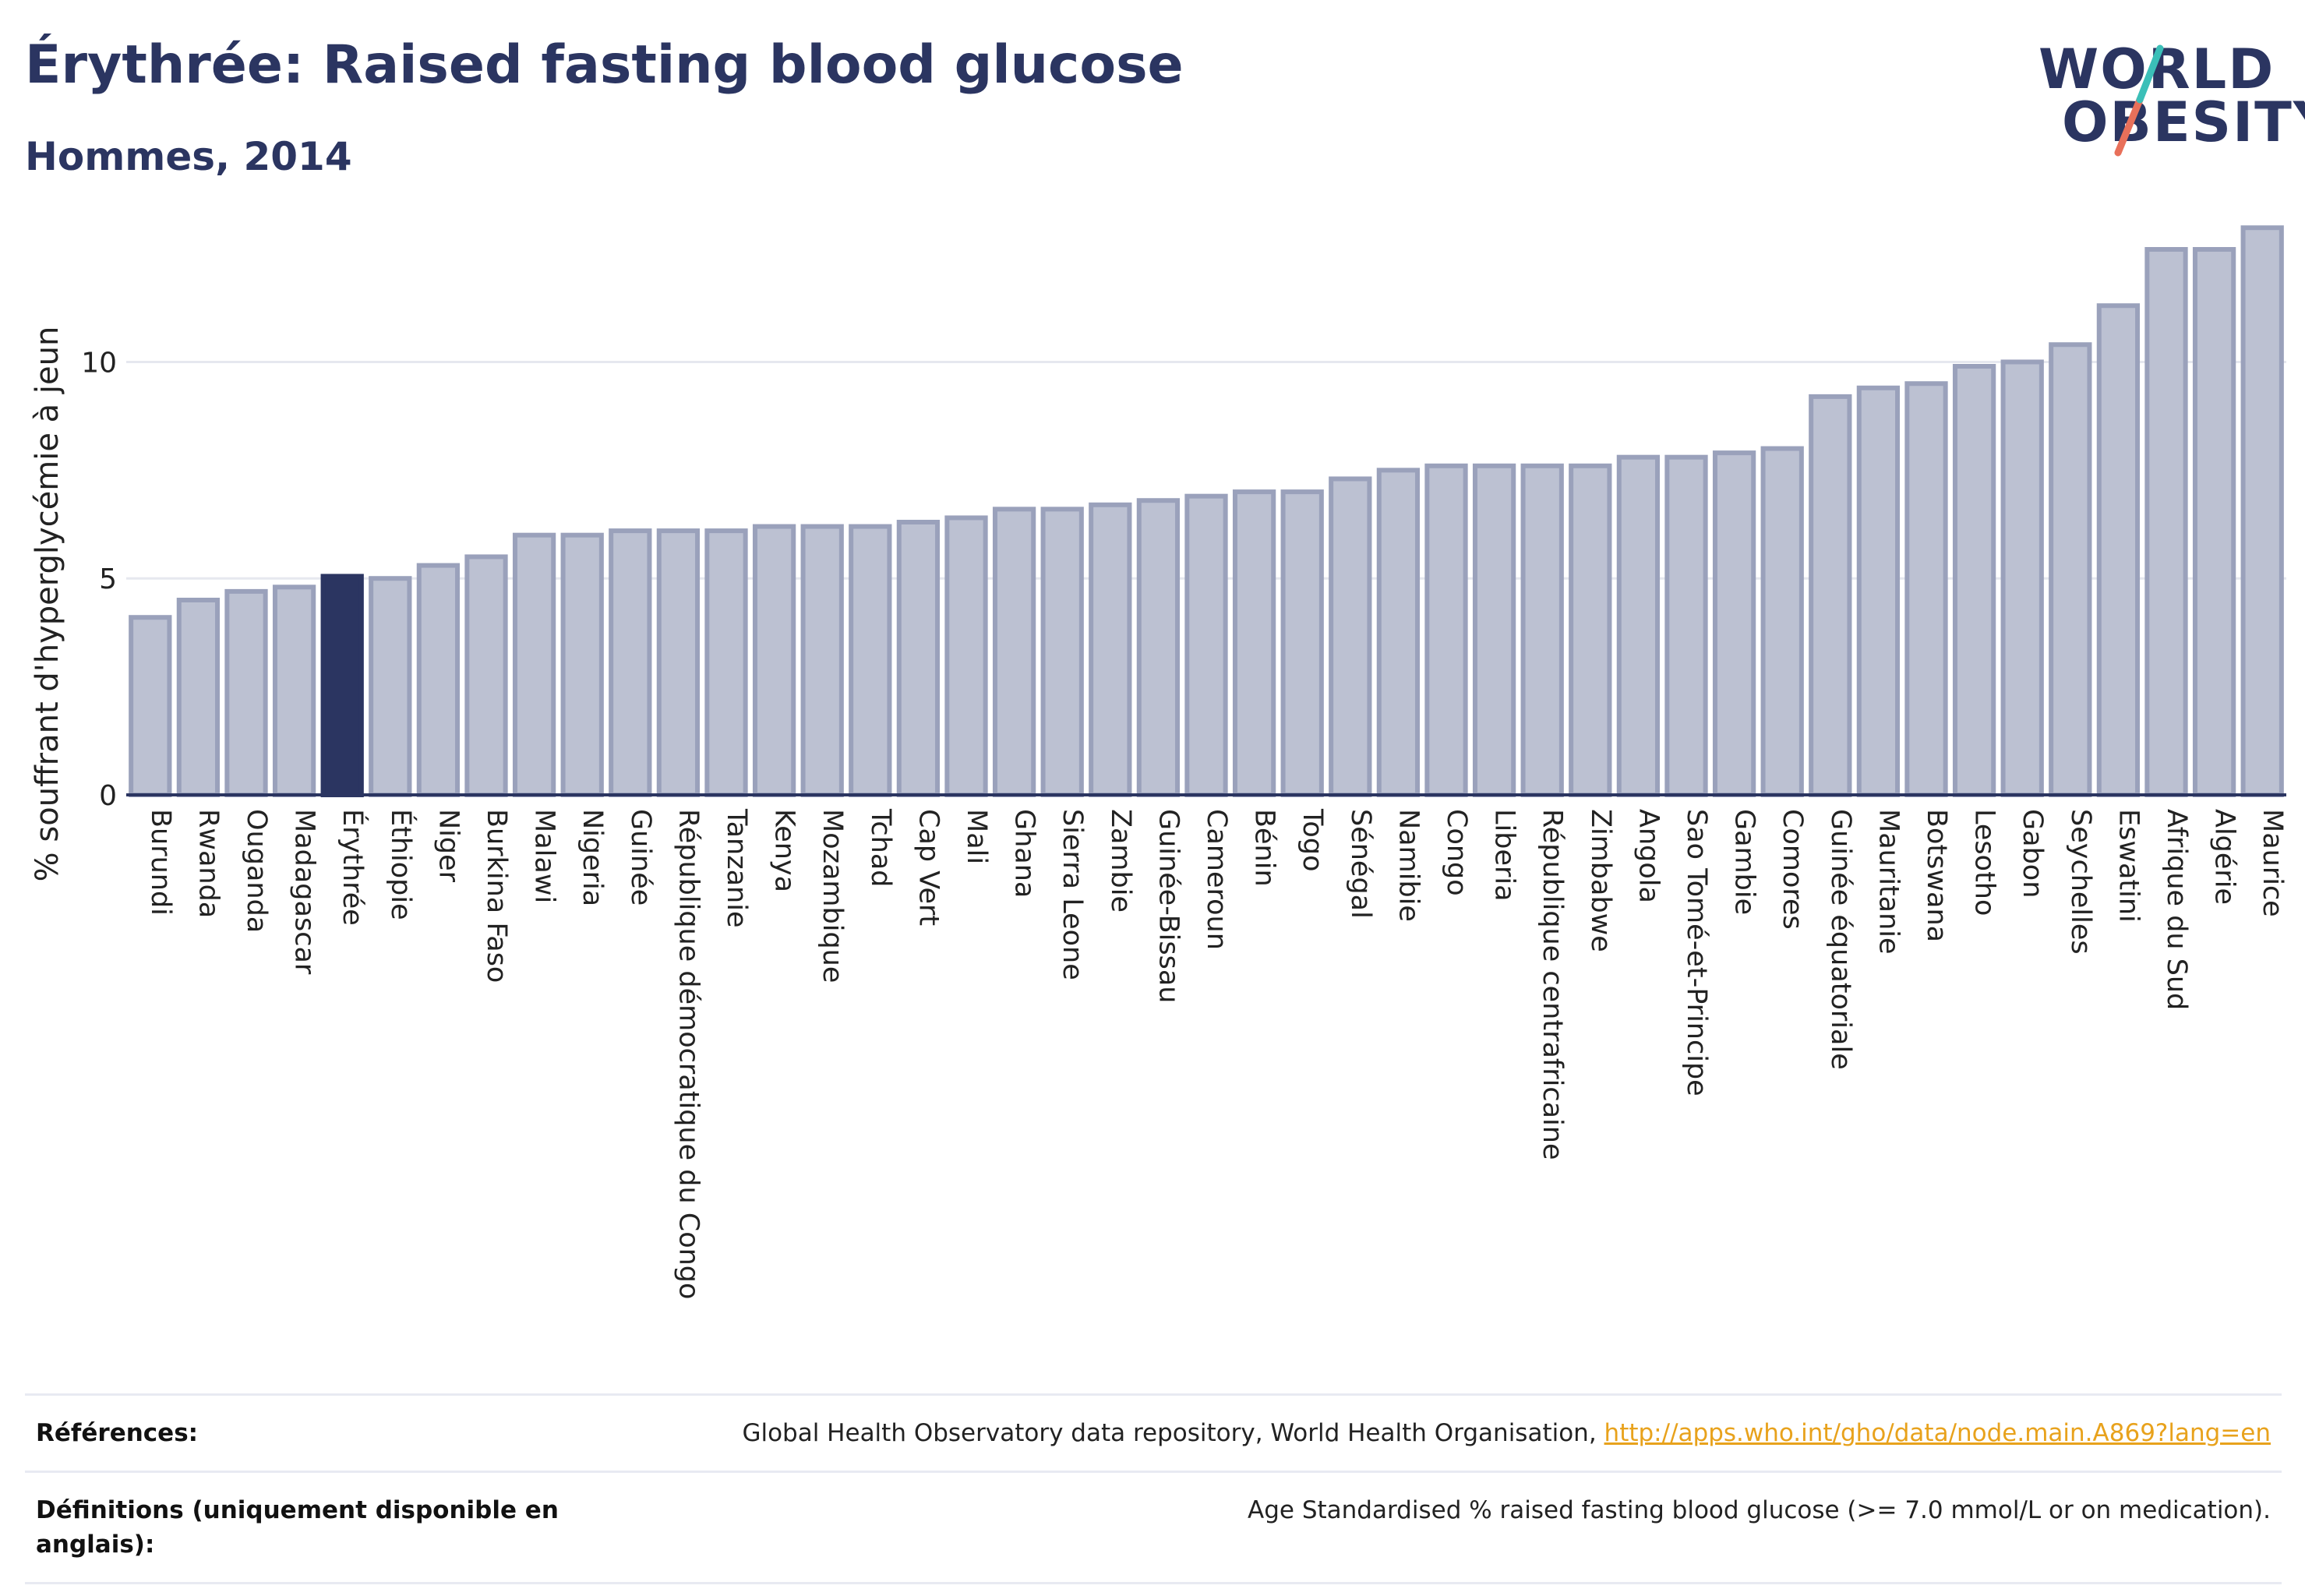 This screenshot has width=2305, height=1596. I want to click on x-tick-label: Afrique du Sud, so click(2176, 909).